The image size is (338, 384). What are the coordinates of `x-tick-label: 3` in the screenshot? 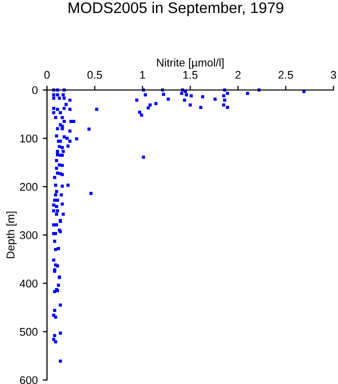 It's located at (333, 74).